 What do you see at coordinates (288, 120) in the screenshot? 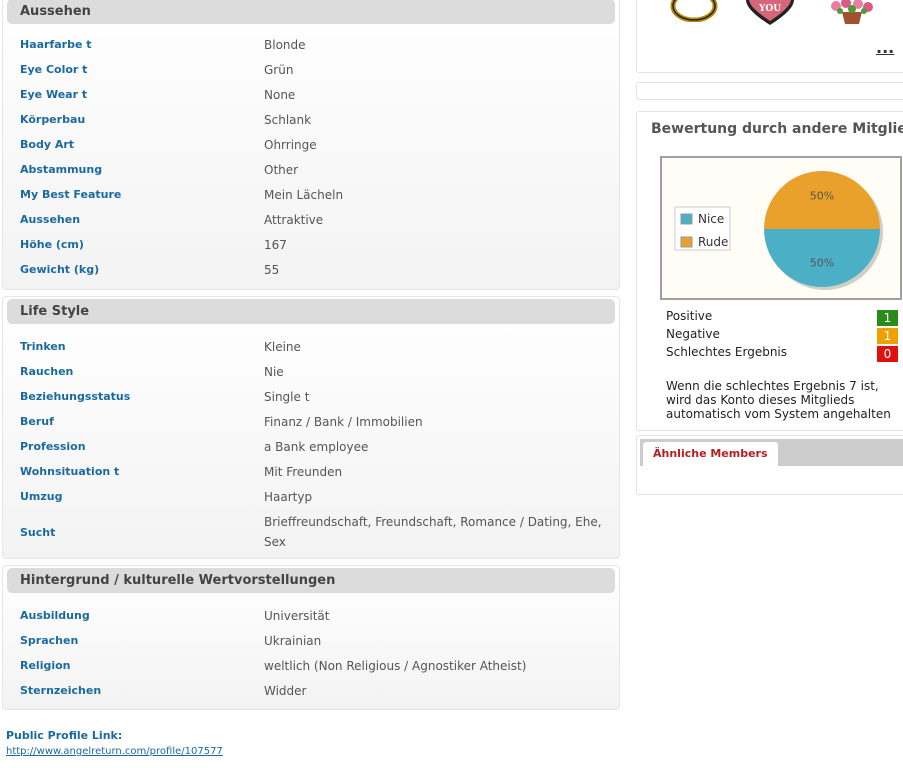
I see `detail-value: Schlank` at bounding box center [288, 120].